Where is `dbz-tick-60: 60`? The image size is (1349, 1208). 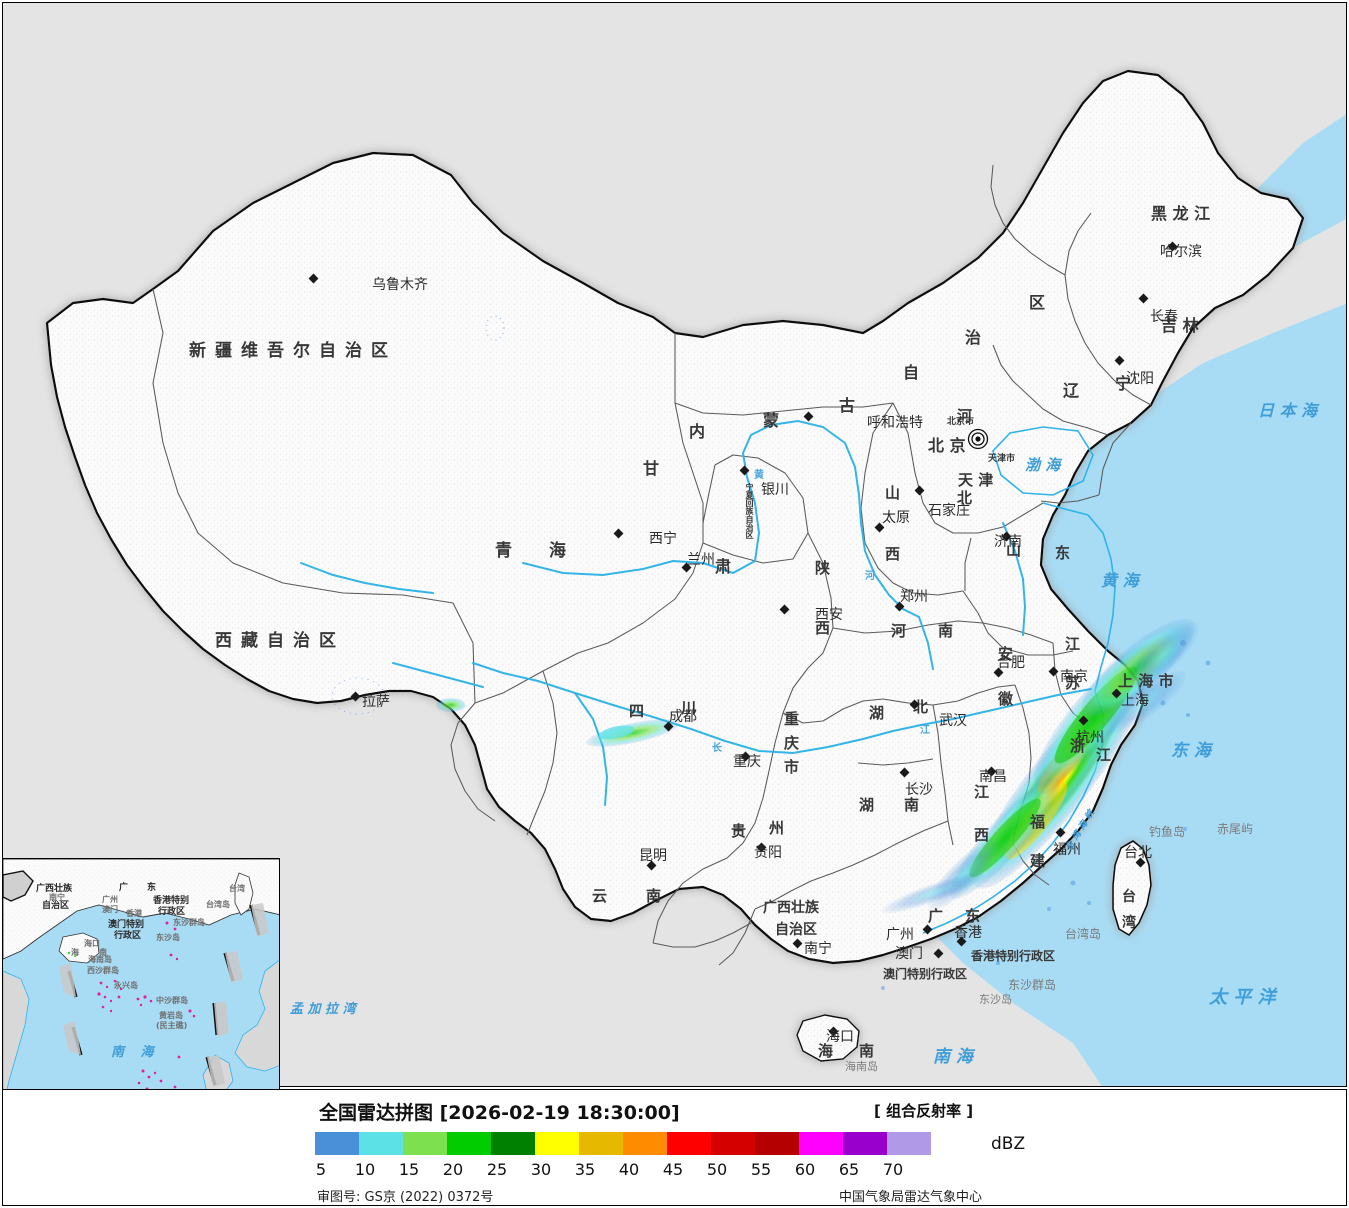
dbz-tick-60: 60 is located at coordinates (805, 1169).